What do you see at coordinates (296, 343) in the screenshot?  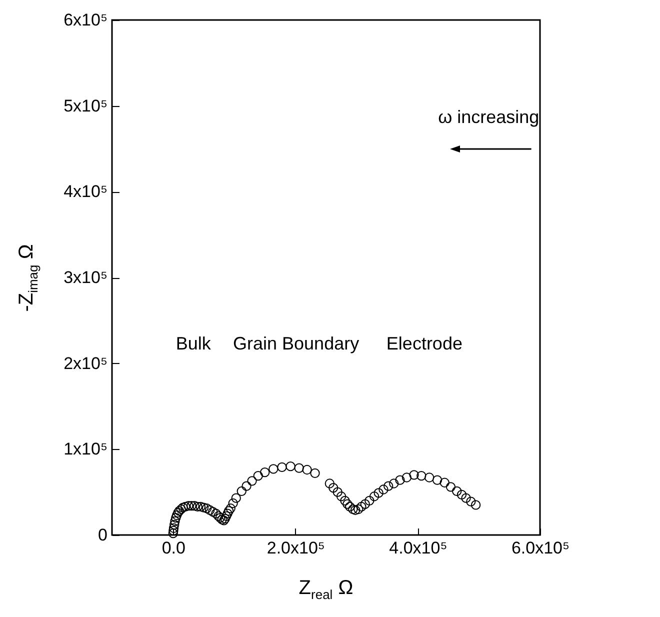 I see `annotation: Grain Boundary` at bounding box center [296, 343].